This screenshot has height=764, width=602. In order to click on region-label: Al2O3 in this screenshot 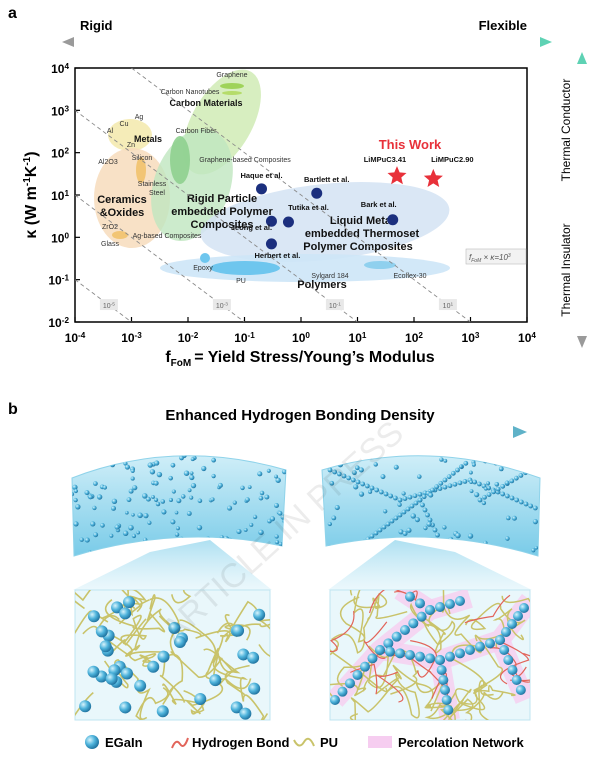, I will do `click(108, 162)`.